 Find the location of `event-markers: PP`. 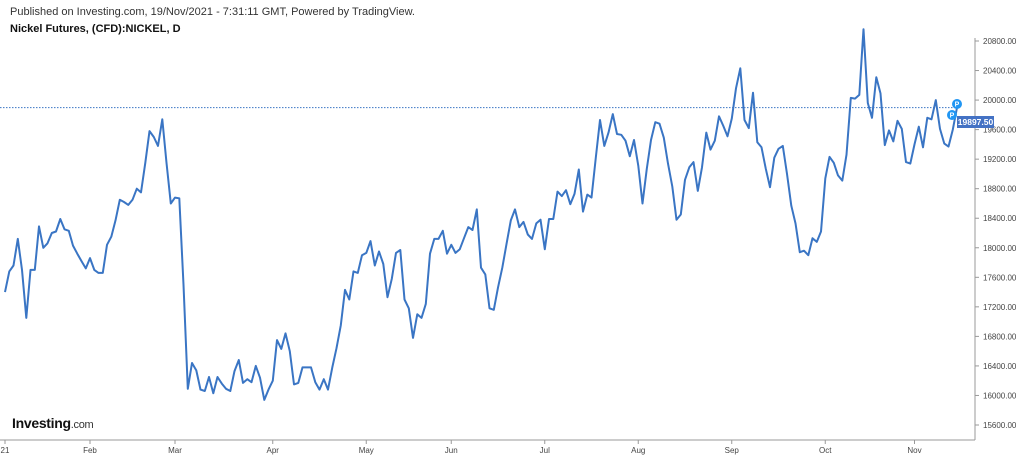

event-markers: PP is located at coordinates (954, 109).